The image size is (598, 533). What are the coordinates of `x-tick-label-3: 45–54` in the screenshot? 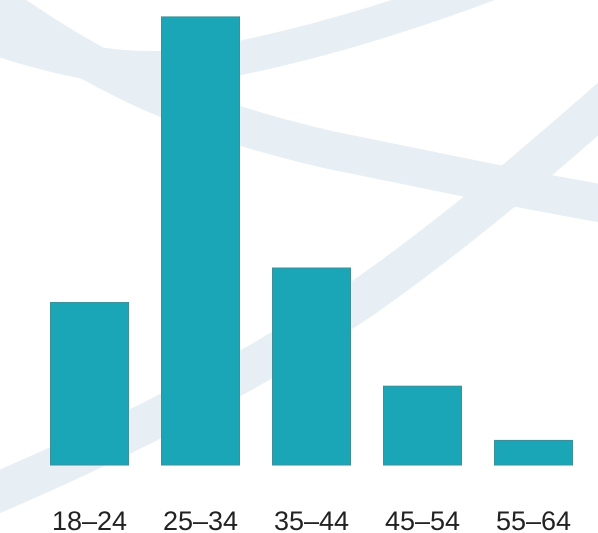 It's located at (422, 519).